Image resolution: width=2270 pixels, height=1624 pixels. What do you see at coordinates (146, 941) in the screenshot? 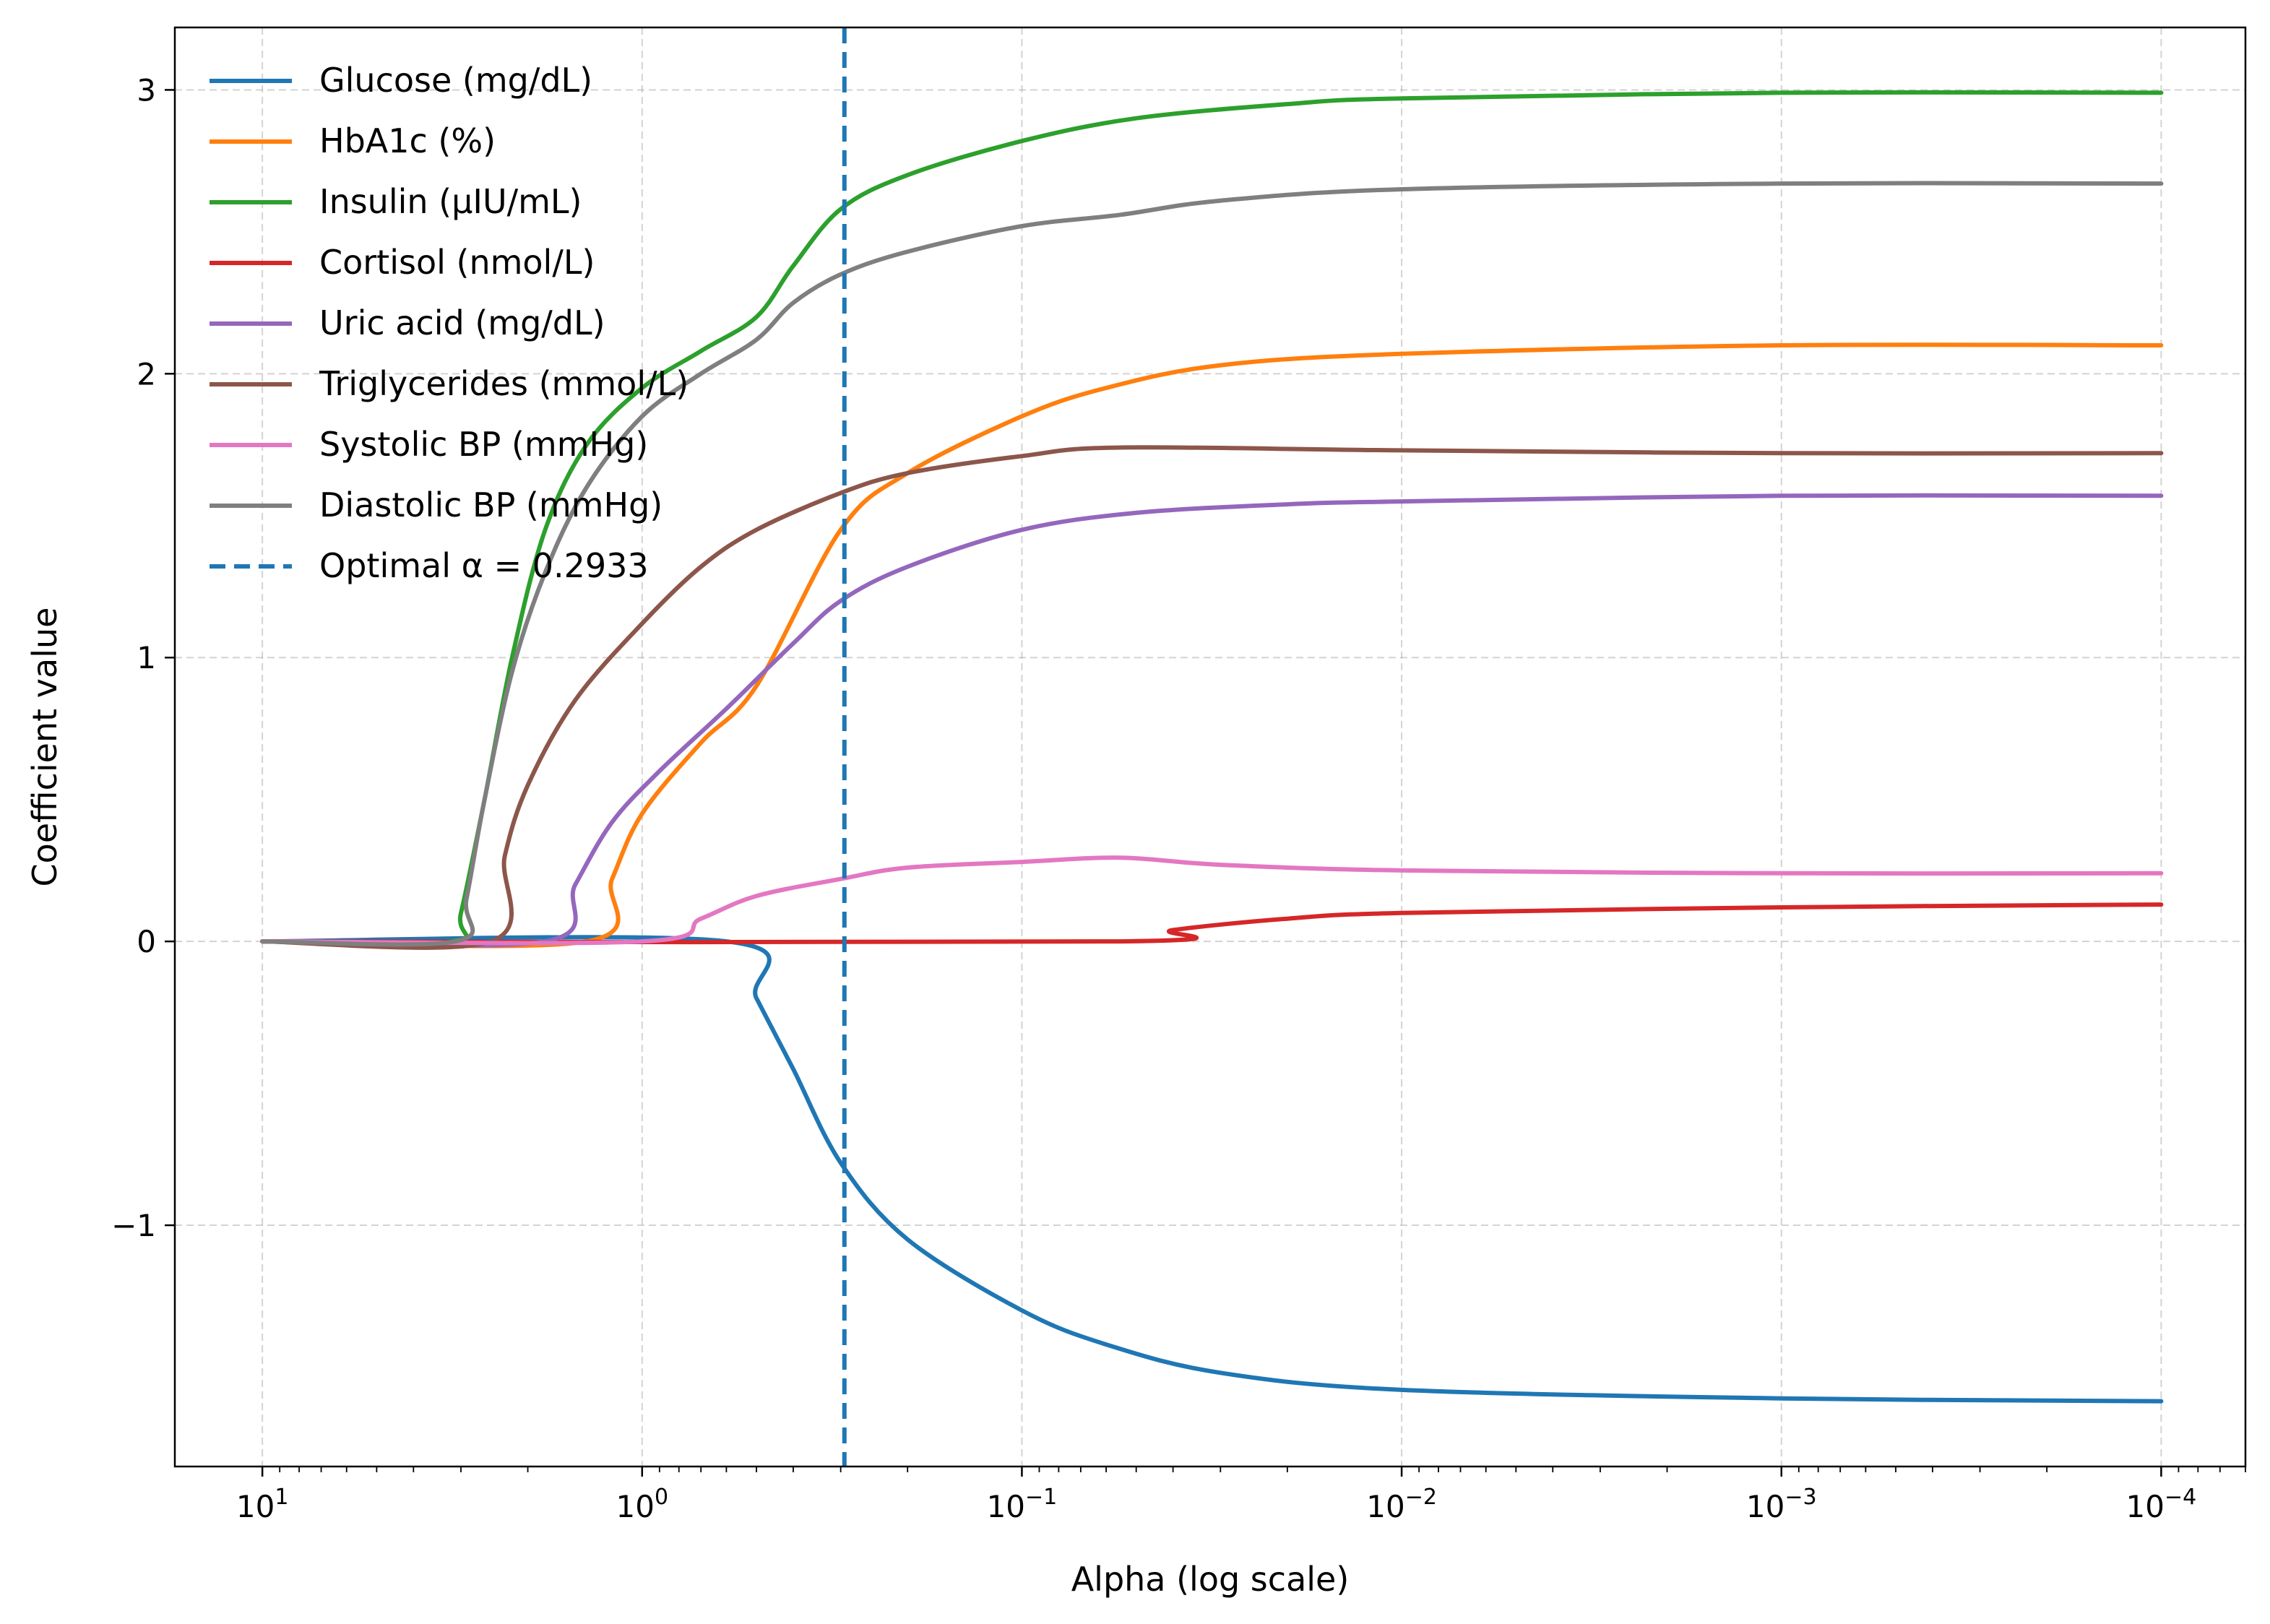
I see `y-tick-label: 0` at bounding box center [146, 941].